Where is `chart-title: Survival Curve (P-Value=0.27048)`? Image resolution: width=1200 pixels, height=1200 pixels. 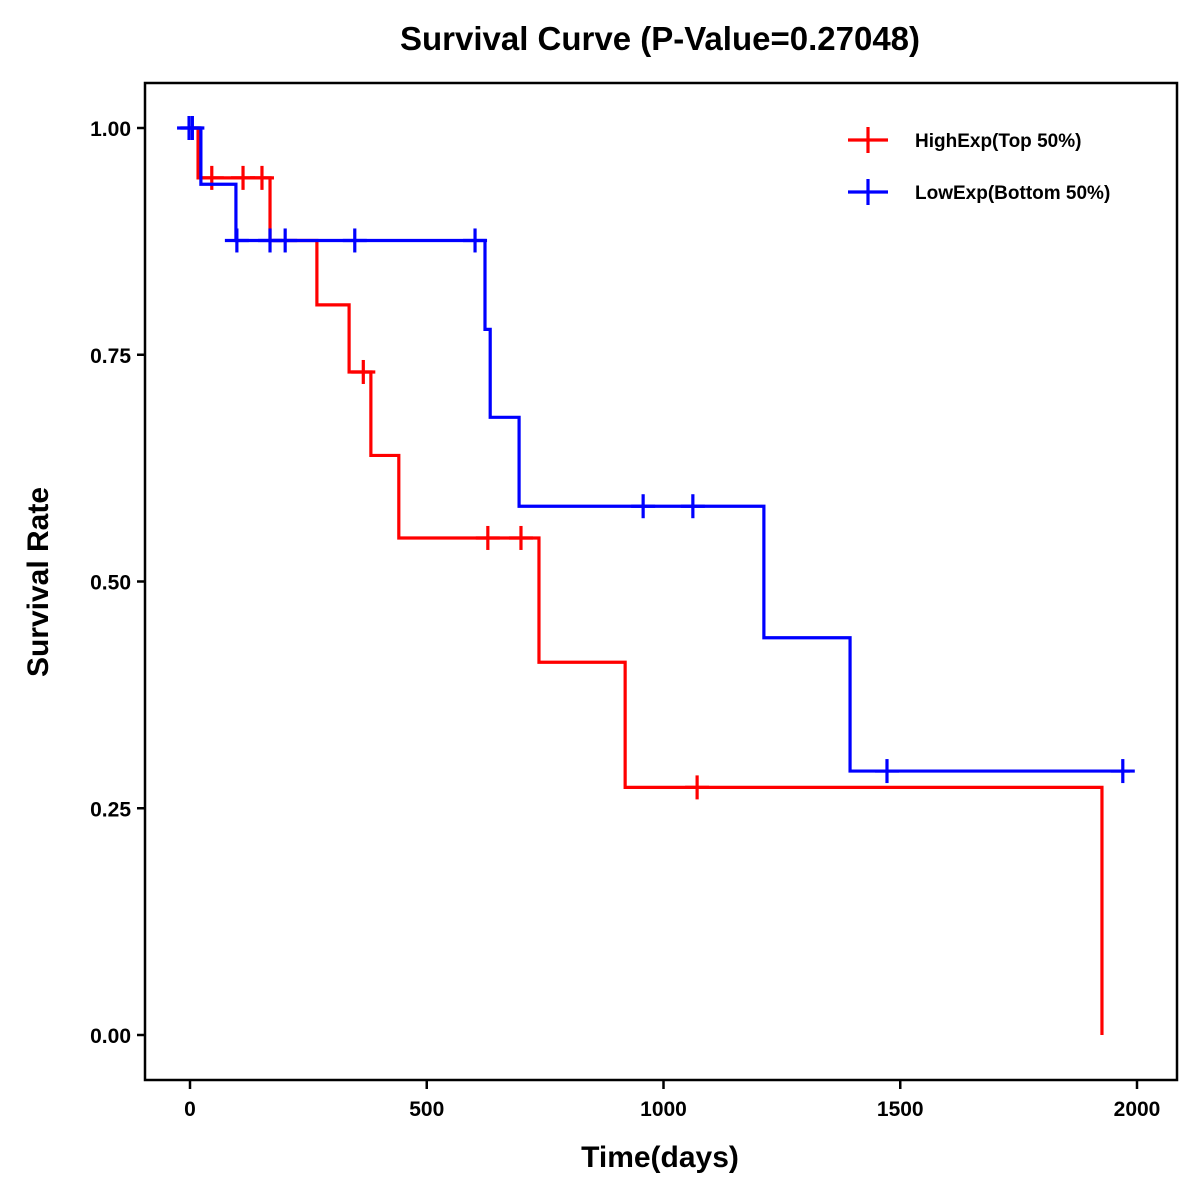 chart-title: Survival Curve (P-Value=0.27048) is located at coordinates (660, 38).